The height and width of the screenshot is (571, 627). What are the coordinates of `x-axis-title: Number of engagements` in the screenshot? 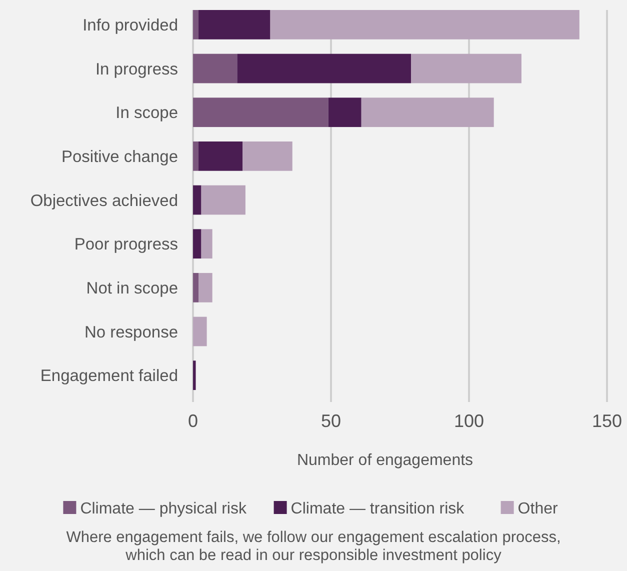 It's located at (385, 460).